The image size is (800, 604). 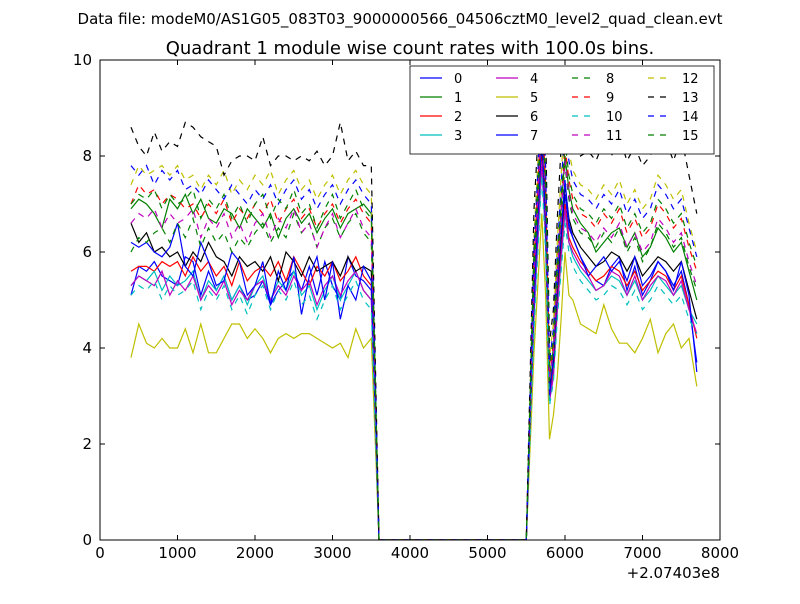 What do you see at coordinates (410, 553) in the screenshot?
I see `x-tick-label: 4000` at bounding box center [410, 553].